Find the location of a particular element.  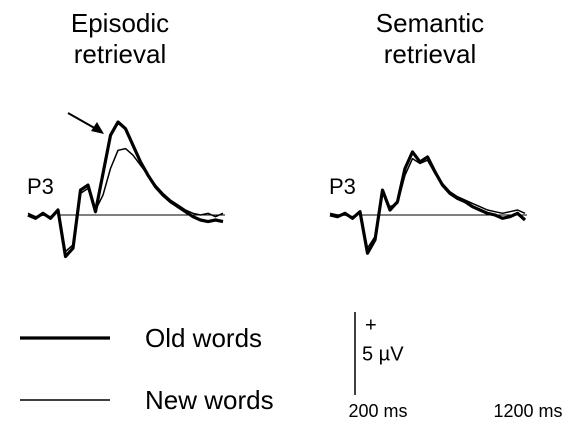

scale-x-label: 1200 ms is located at coordinates (527, 411).